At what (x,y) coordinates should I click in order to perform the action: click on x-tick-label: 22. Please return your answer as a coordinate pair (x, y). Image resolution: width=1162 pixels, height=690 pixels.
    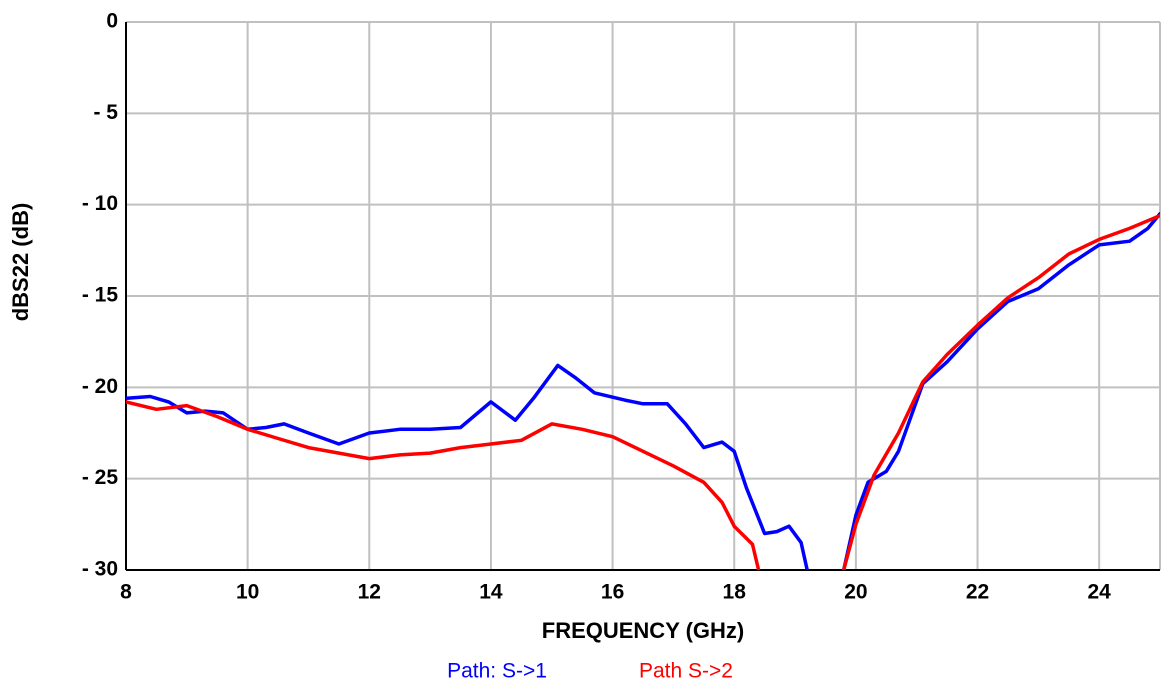
    Looking at the image, I should click on (977, 592).